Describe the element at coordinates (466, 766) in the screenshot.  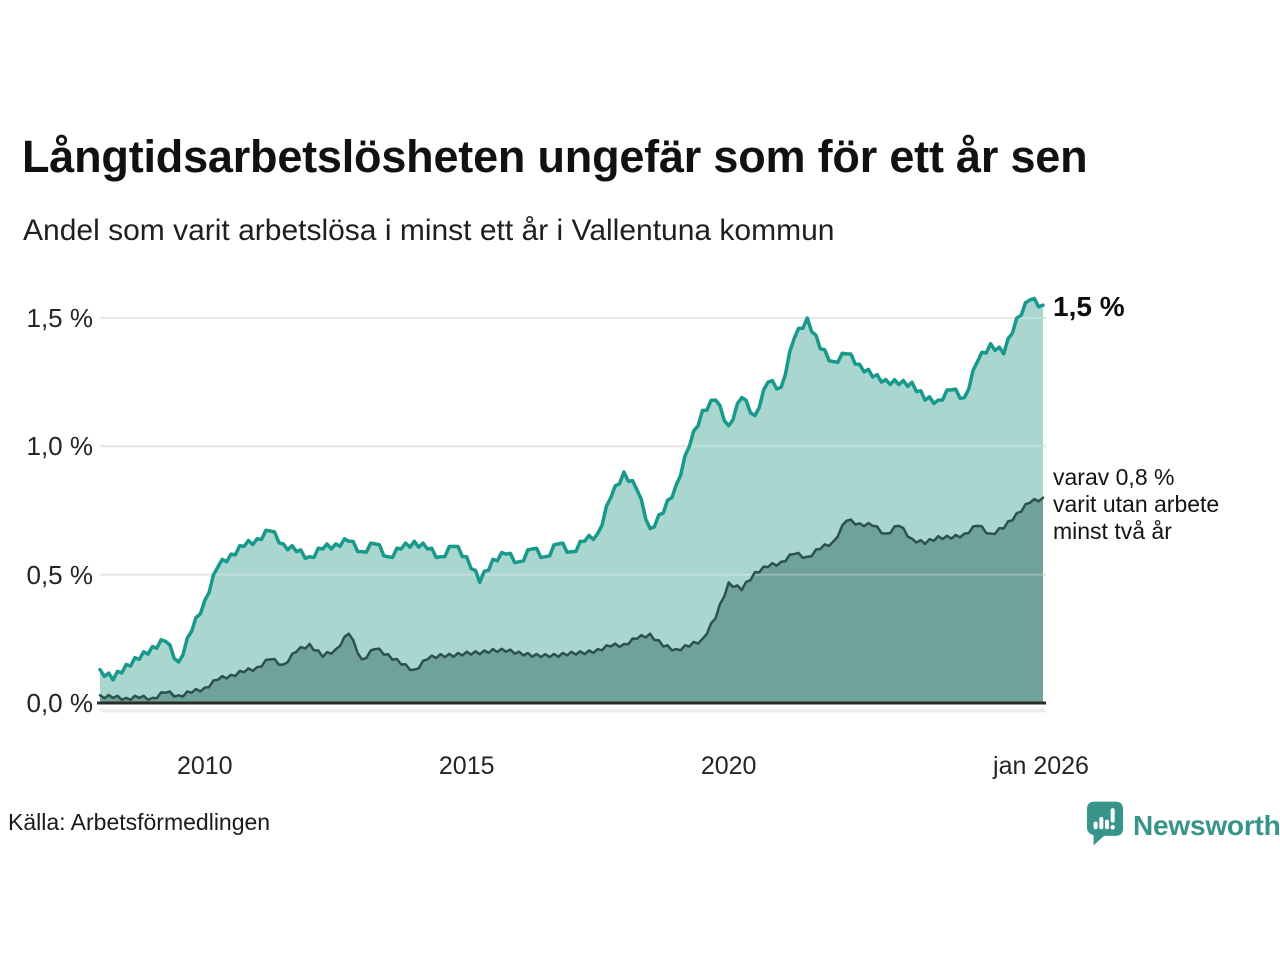
I see `x-axis-tick-label: 2015` at that location.